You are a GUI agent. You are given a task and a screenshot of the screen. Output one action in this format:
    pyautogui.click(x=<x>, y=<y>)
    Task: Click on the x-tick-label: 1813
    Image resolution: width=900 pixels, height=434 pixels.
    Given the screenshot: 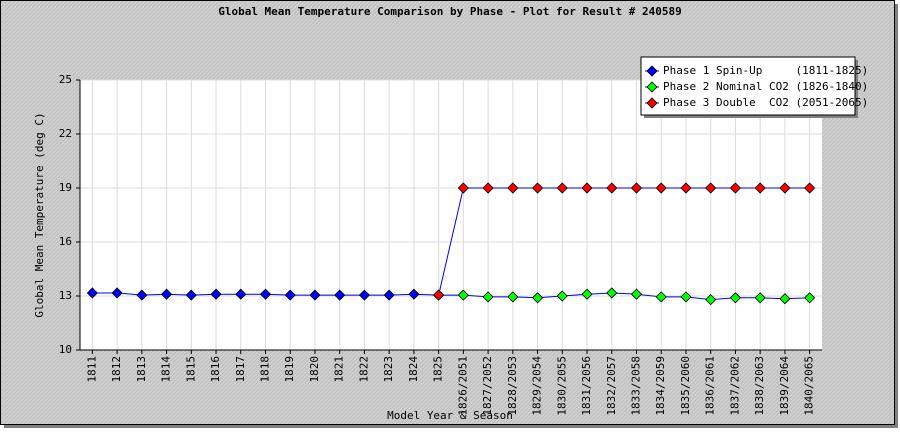 What is the action you would take?
    pyautogui.click(x=141, y=369)
    